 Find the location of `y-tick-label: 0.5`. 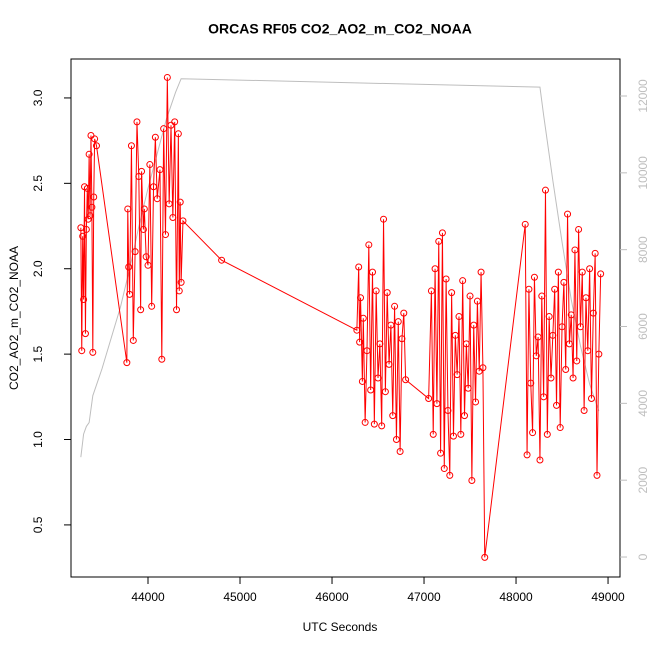

y-tick-label: 0.5 is located at coordinates (38, 524).